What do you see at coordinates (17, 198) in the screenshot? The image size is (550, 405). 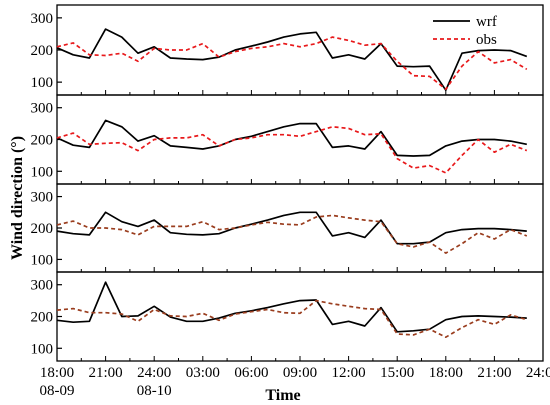 I see `y-axis-title: Wind direction (°)` at bounding box center [17, 198].